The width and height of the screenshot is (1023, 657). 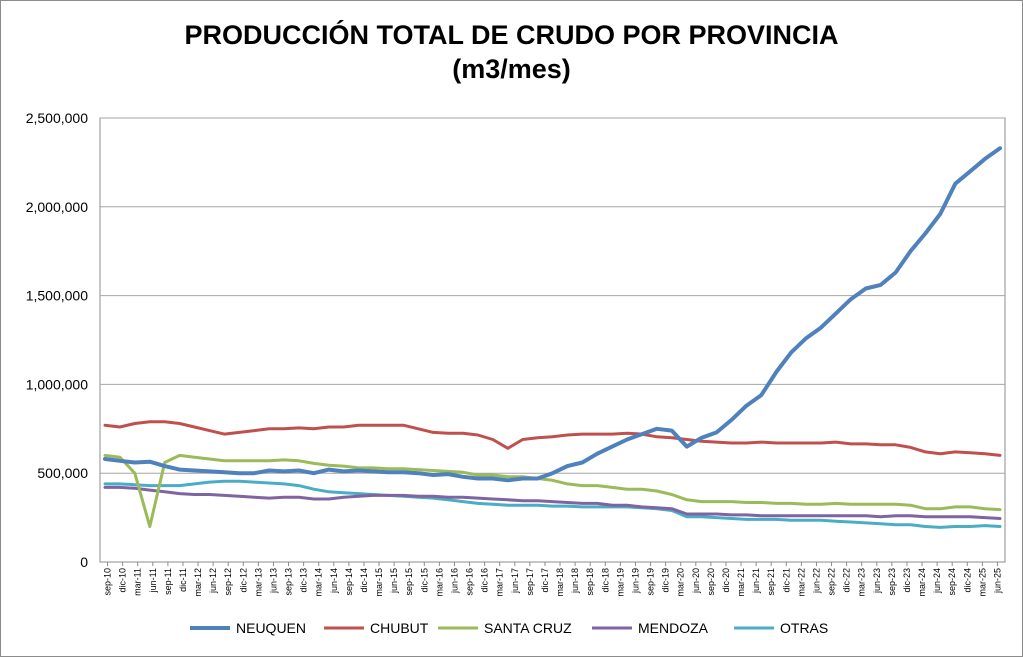 I want to click on x-tick-label: sep-13, so click(x=289, y=582).